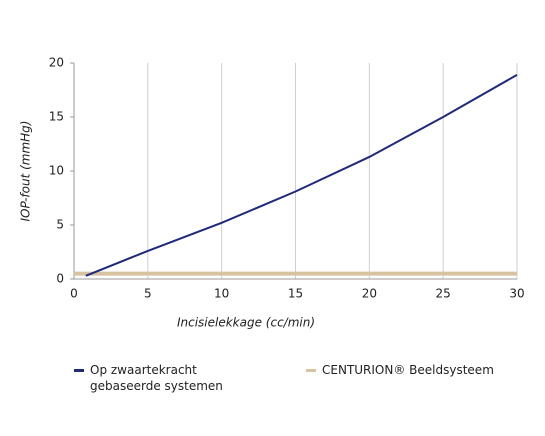 The image size is (545, 436). I want to click on x-tick-label: 30, so click(516, 294).